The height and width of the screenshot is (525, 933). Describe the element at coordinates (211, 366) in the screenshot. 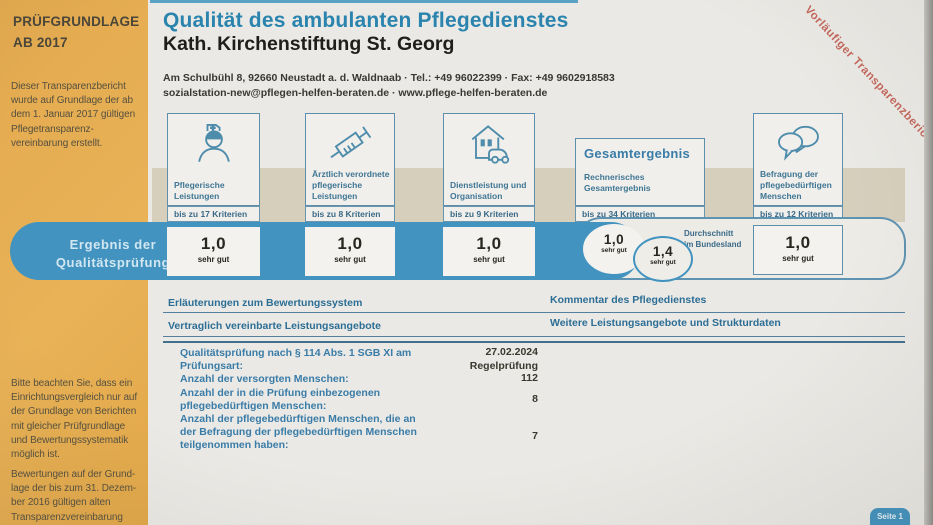

I see `detail-label-pruefungsart: Prüfungsart:` at that location.